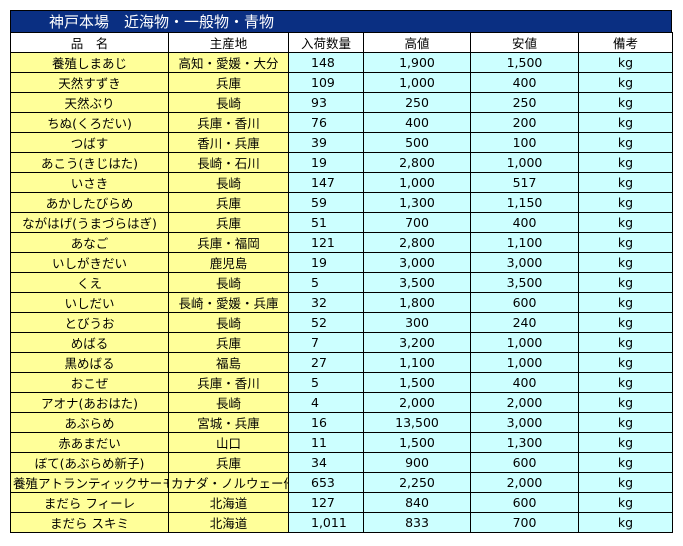  What do you see at coordinates (524, 282) in the screenshot?
I see `cell-low-price: 3,500` at bounding box center [524, 282].